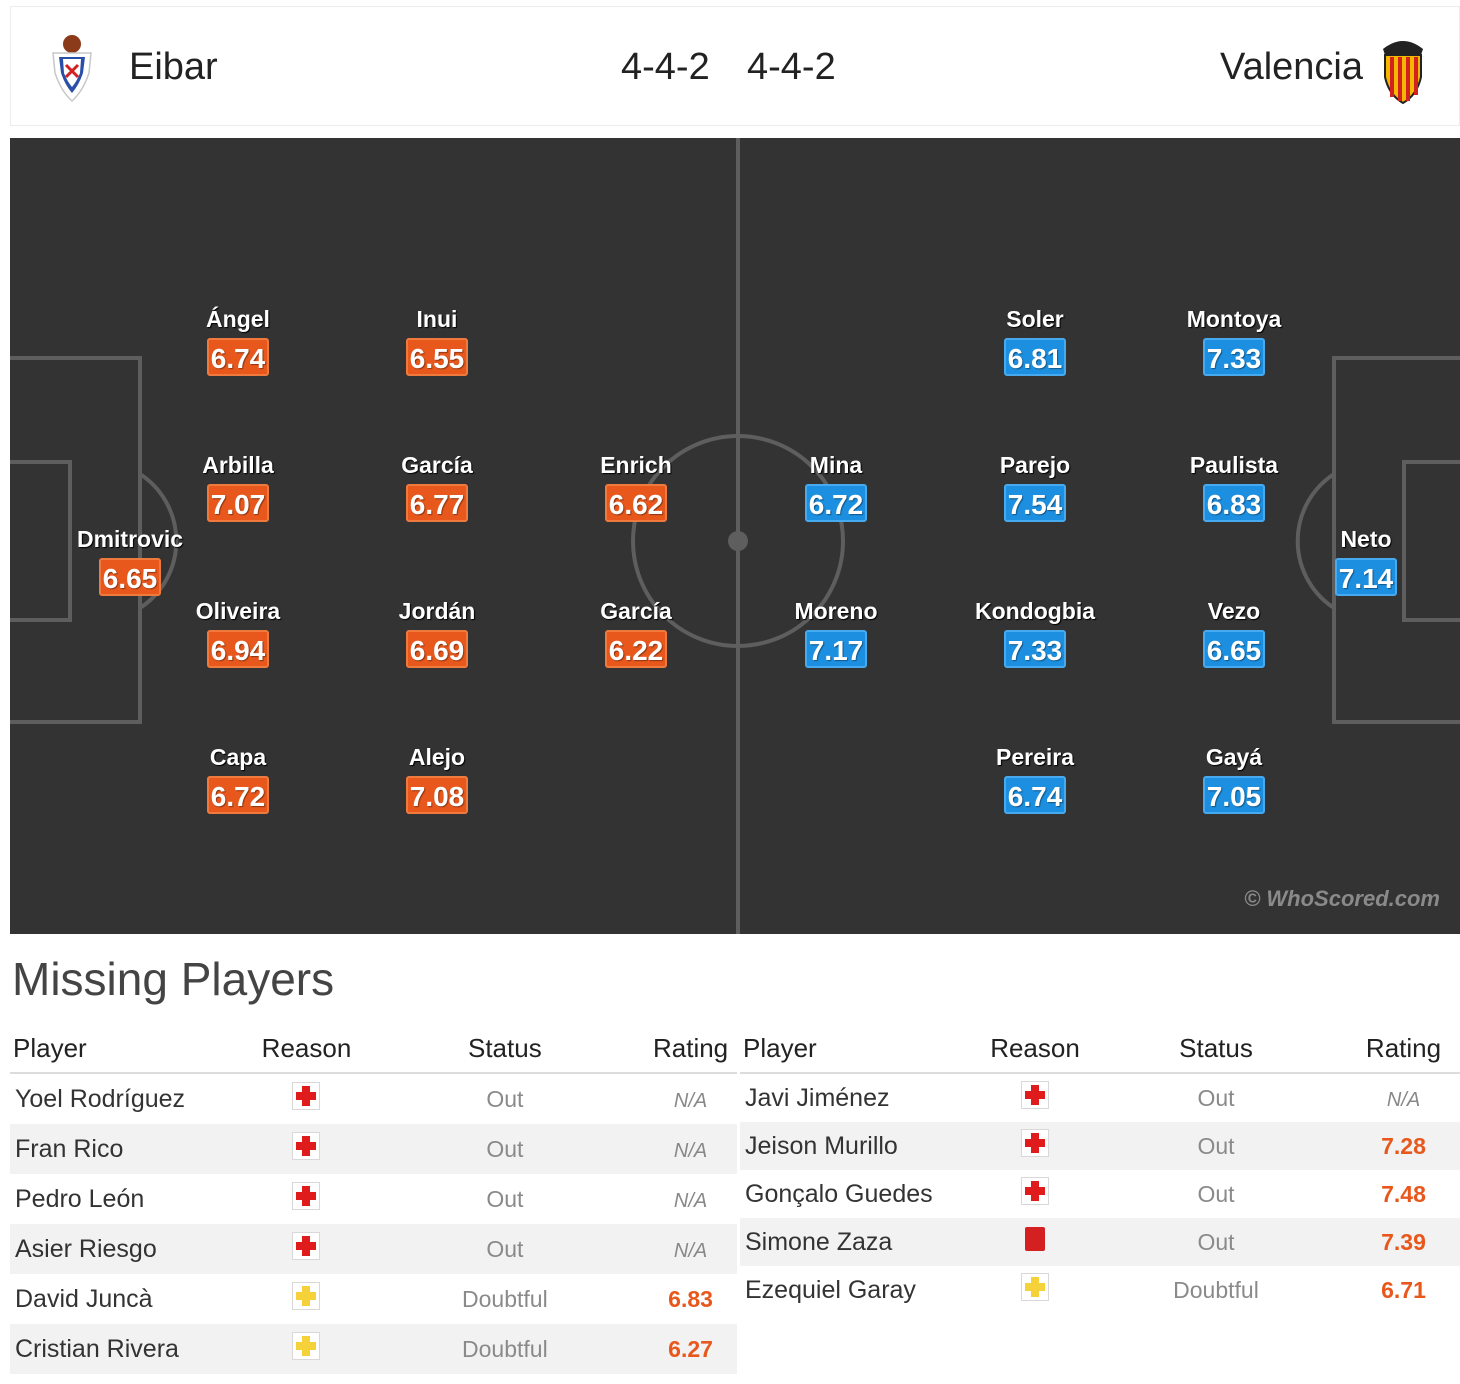 The image size is (1460, 1384). I want to click on table-row: Jeison Murillo Out 7.28, so click(1100, 1146).